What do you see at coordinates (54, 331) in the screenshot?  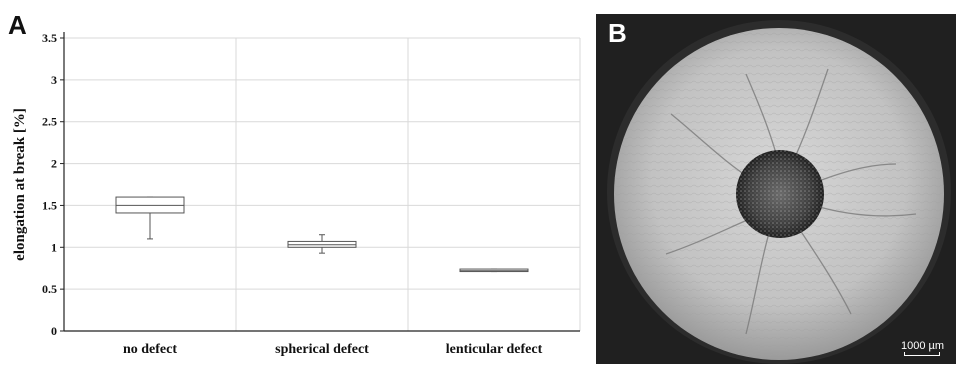 I see `y-tick-label: 0` at bounding box center [54, 331].